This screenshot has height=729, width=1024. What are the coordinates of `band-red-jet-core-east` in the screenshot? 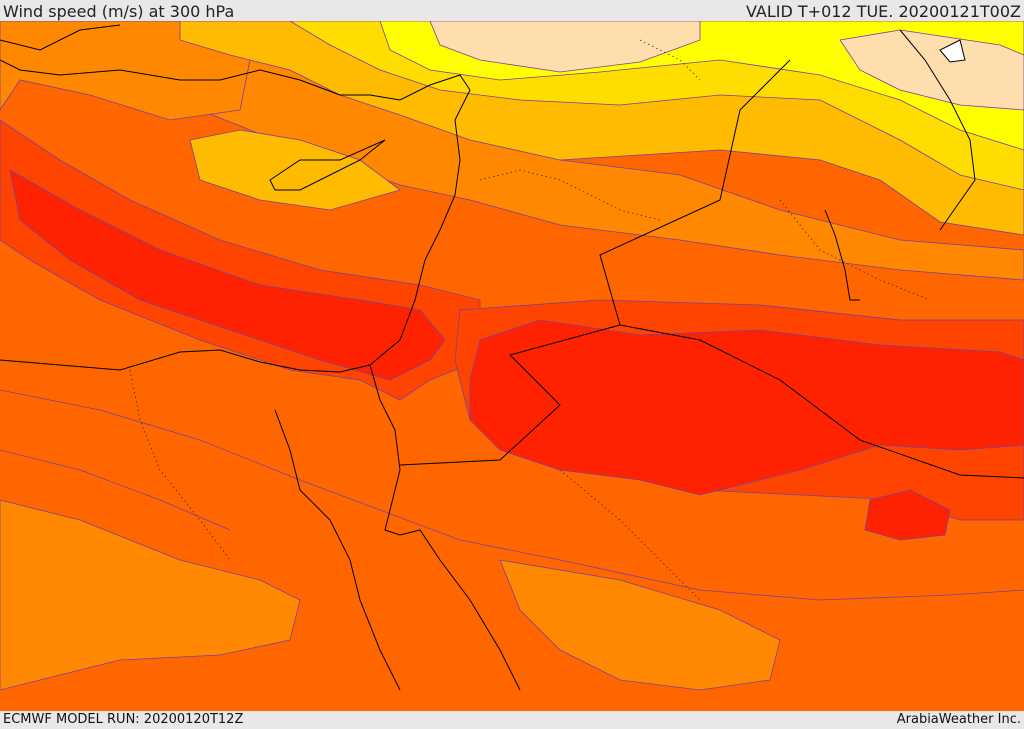 It's located at (746, 407).